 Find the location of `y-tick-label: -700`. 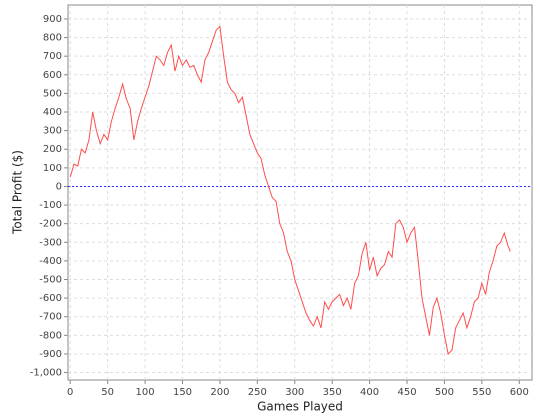

y-tick-label: -700 is located at coordinates (50, 317).